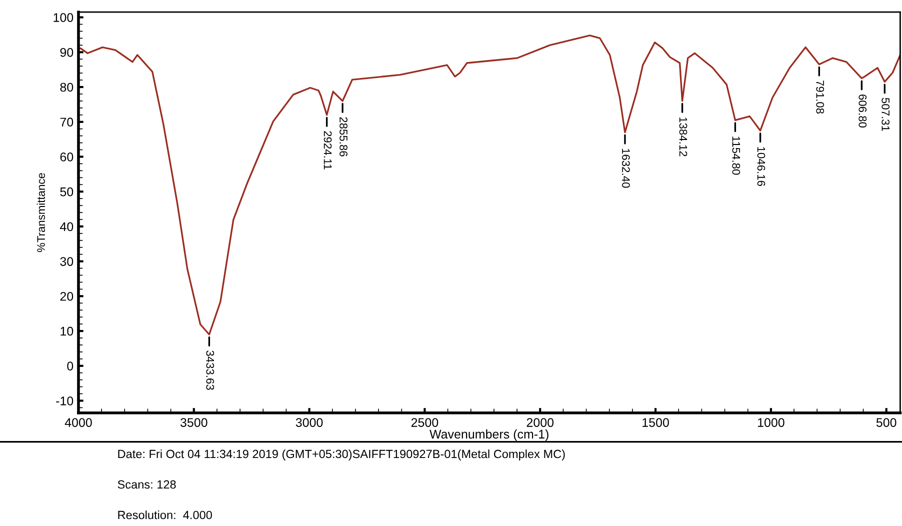  Describe the element at coordinates (328, 150) in the screenshot. I see `annotation: 2924.11` at that location.